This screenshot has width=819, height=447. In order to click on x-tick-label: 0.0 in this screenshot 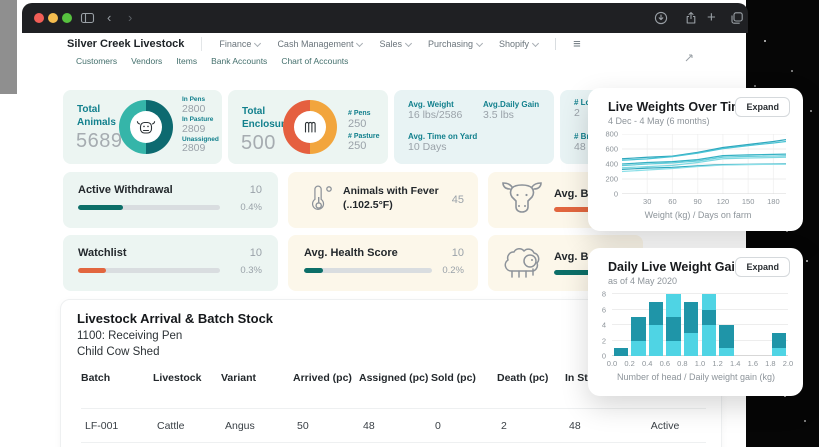, I will do `click(612, 363)`.